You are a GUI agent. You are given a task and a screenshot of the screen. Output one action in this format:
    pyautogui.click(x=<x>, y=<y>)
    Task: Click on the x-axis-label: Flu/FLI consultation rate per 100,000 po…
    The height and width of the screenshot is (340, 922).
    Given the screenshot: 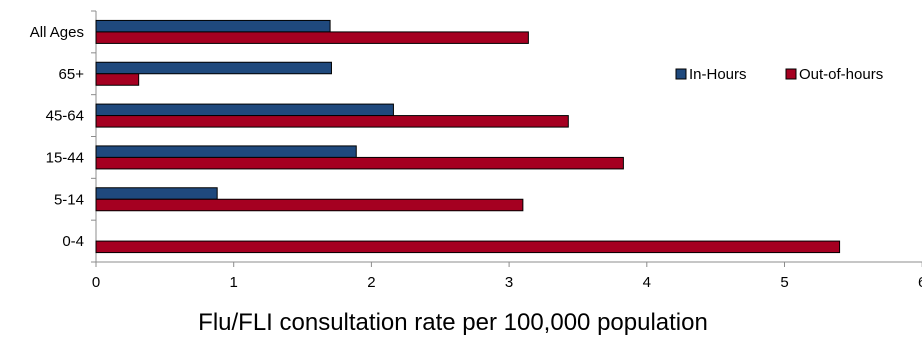 What is the action you would take?
    pyautogui.click(x=453, y=322)
    